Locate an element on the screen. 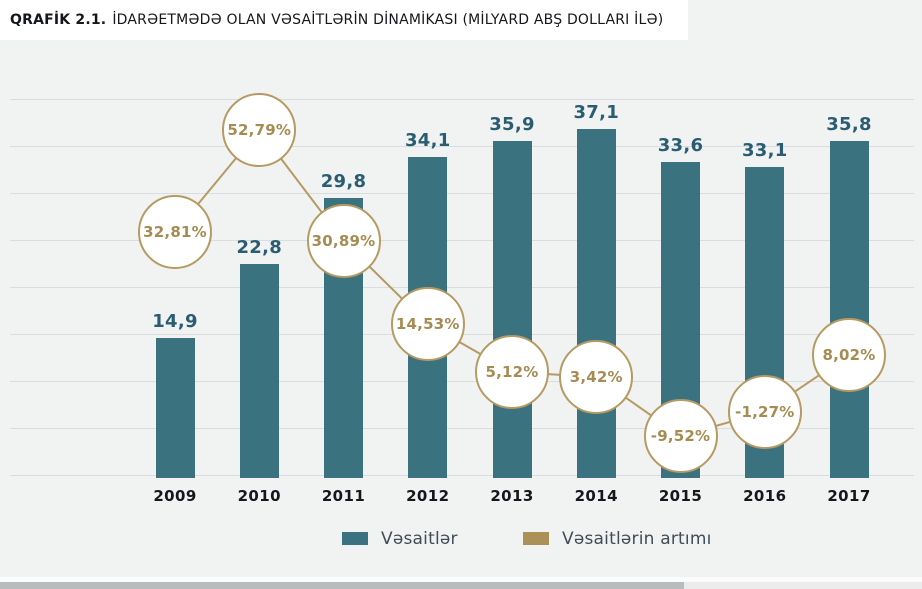 The image size is (922, 589). bar-2014 is located at coordinates (596, 303).